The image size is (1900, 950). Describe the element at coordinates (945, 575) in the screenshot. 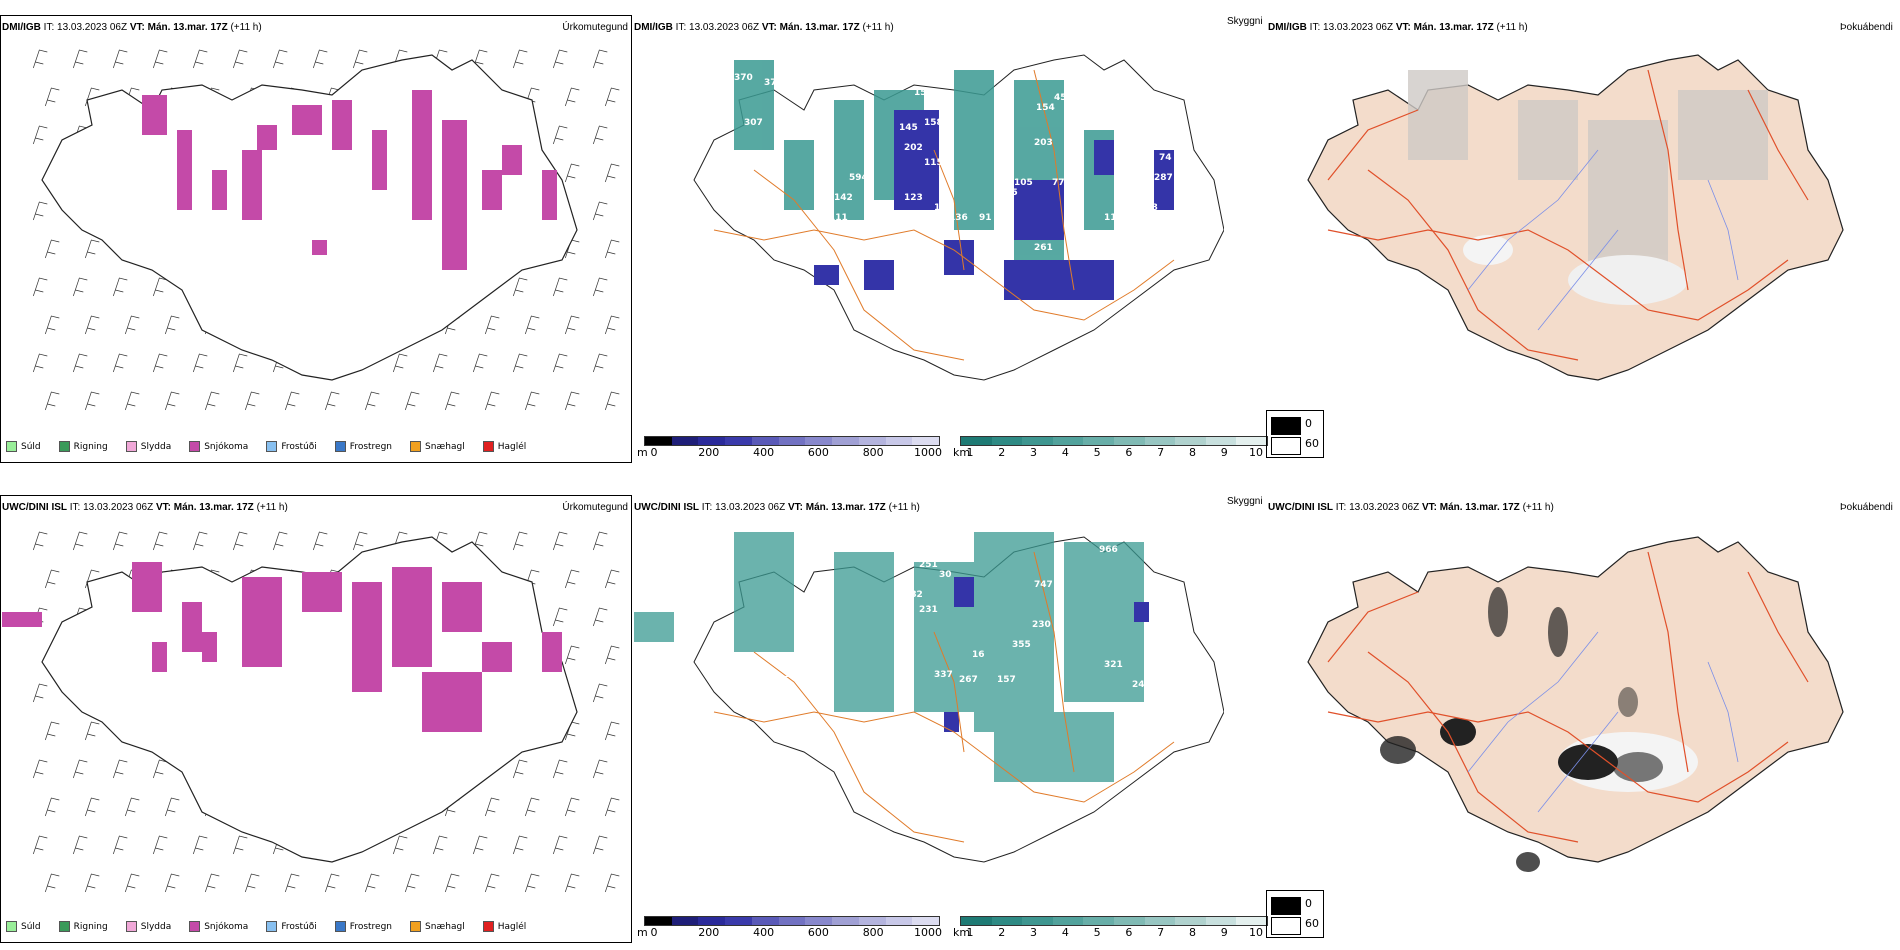

I see `height-label: 30` at that location.